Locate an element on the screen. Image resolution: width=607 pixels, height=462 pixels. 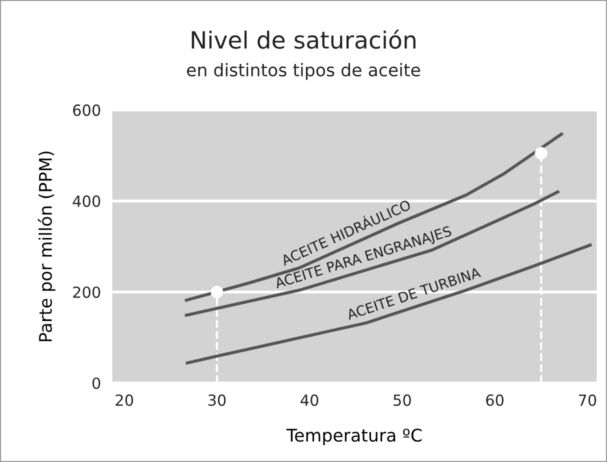
y-tick-label: 600 is located at coordinates (86, 110).